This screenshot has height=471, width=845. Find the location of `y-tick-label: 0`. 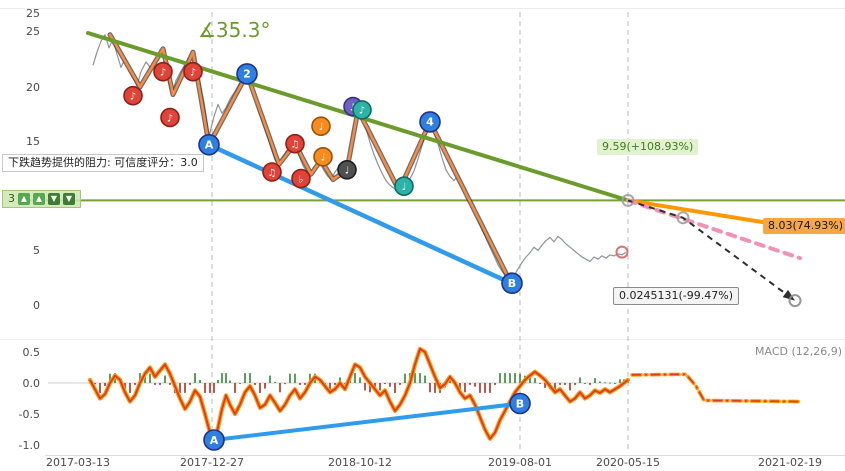

y-tick-label: 0 is located at coordinates (36, 305).